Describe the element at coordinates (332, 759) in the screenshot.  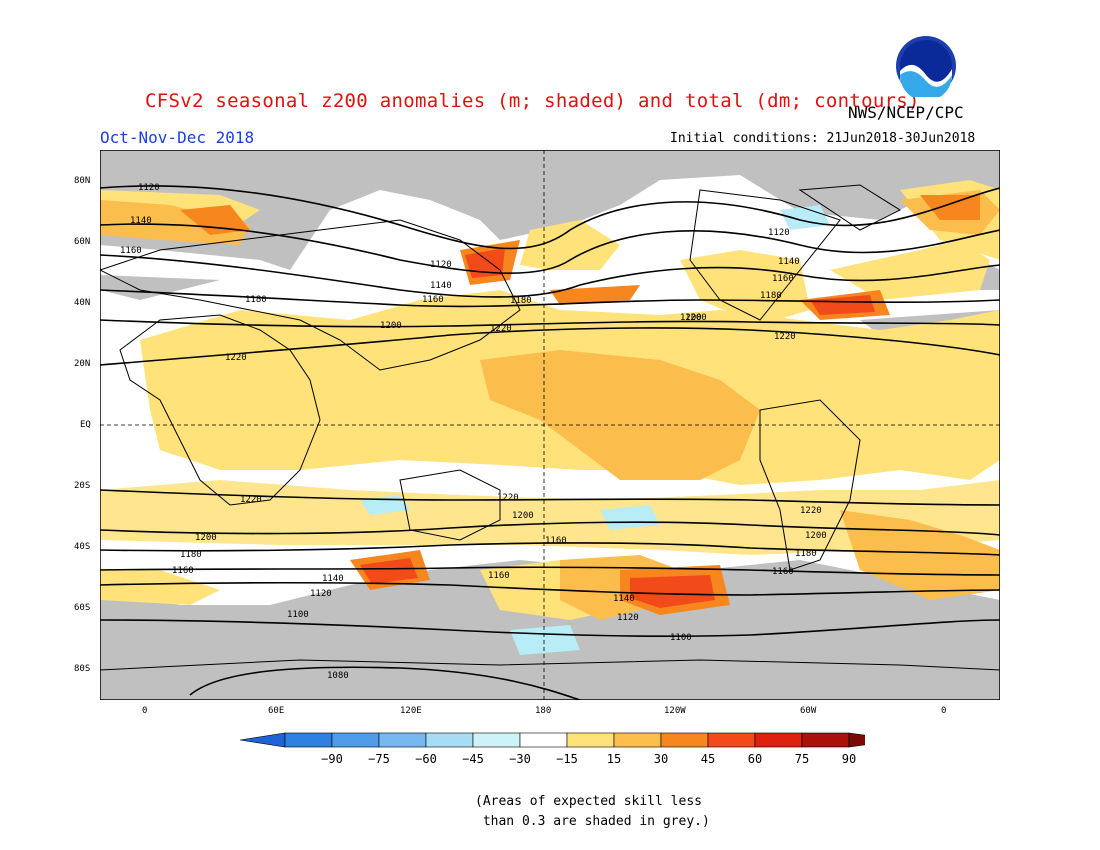
I see `legend-label: −90` at that location.